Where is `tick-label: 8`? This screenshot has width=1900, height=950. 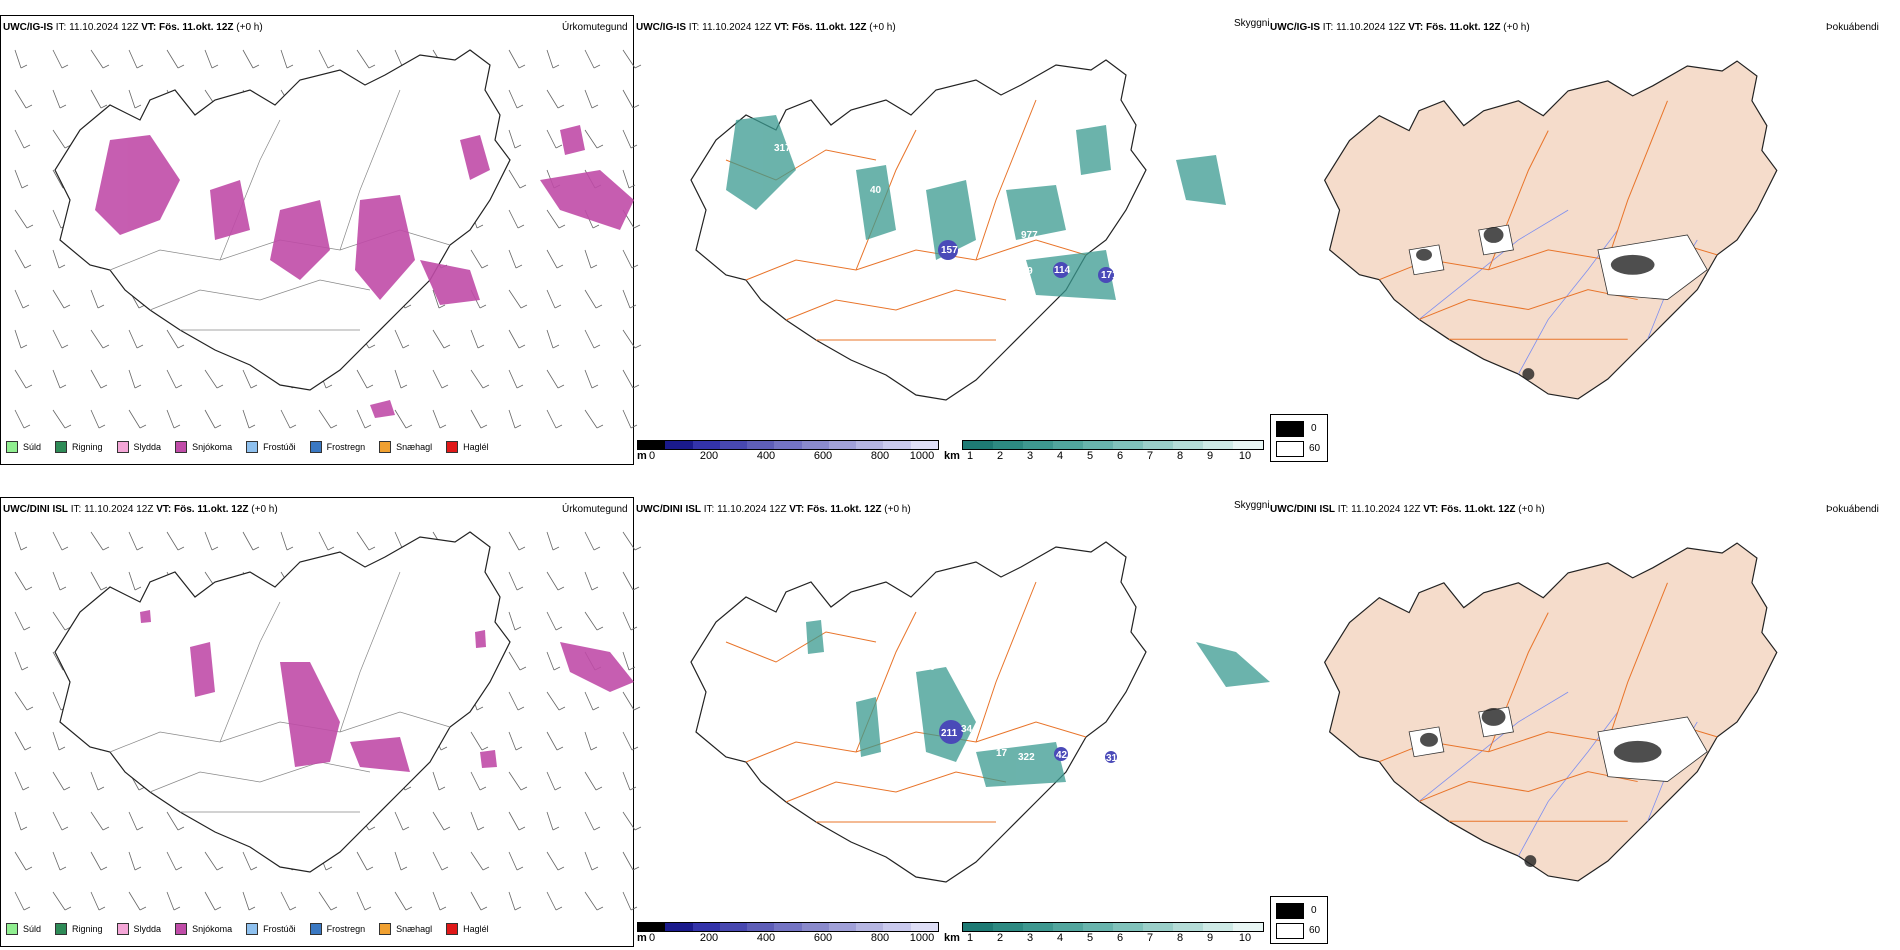
tick-label: 8 is located at coordinates (1180, 456).